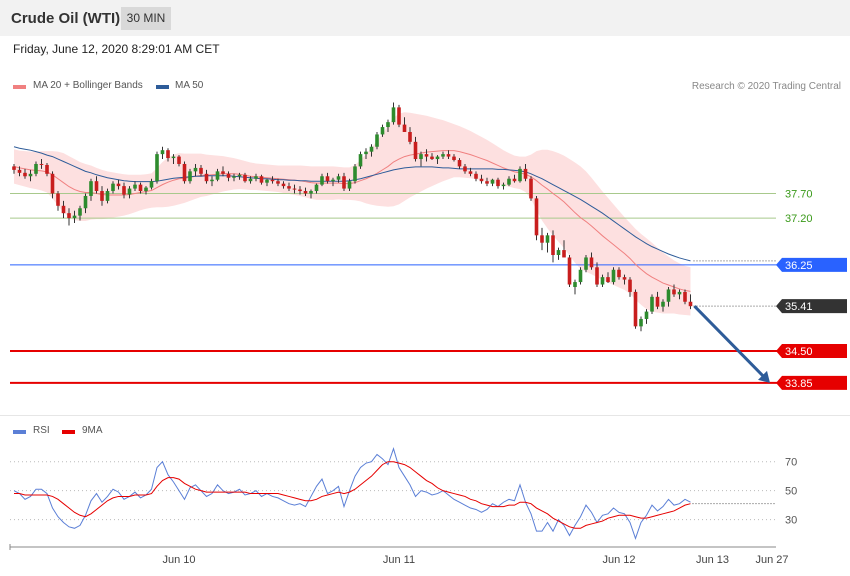  Describe the element at coordinates (799, 194) in the screenshot. I see `level-label-37.70: 37.70` at that location.